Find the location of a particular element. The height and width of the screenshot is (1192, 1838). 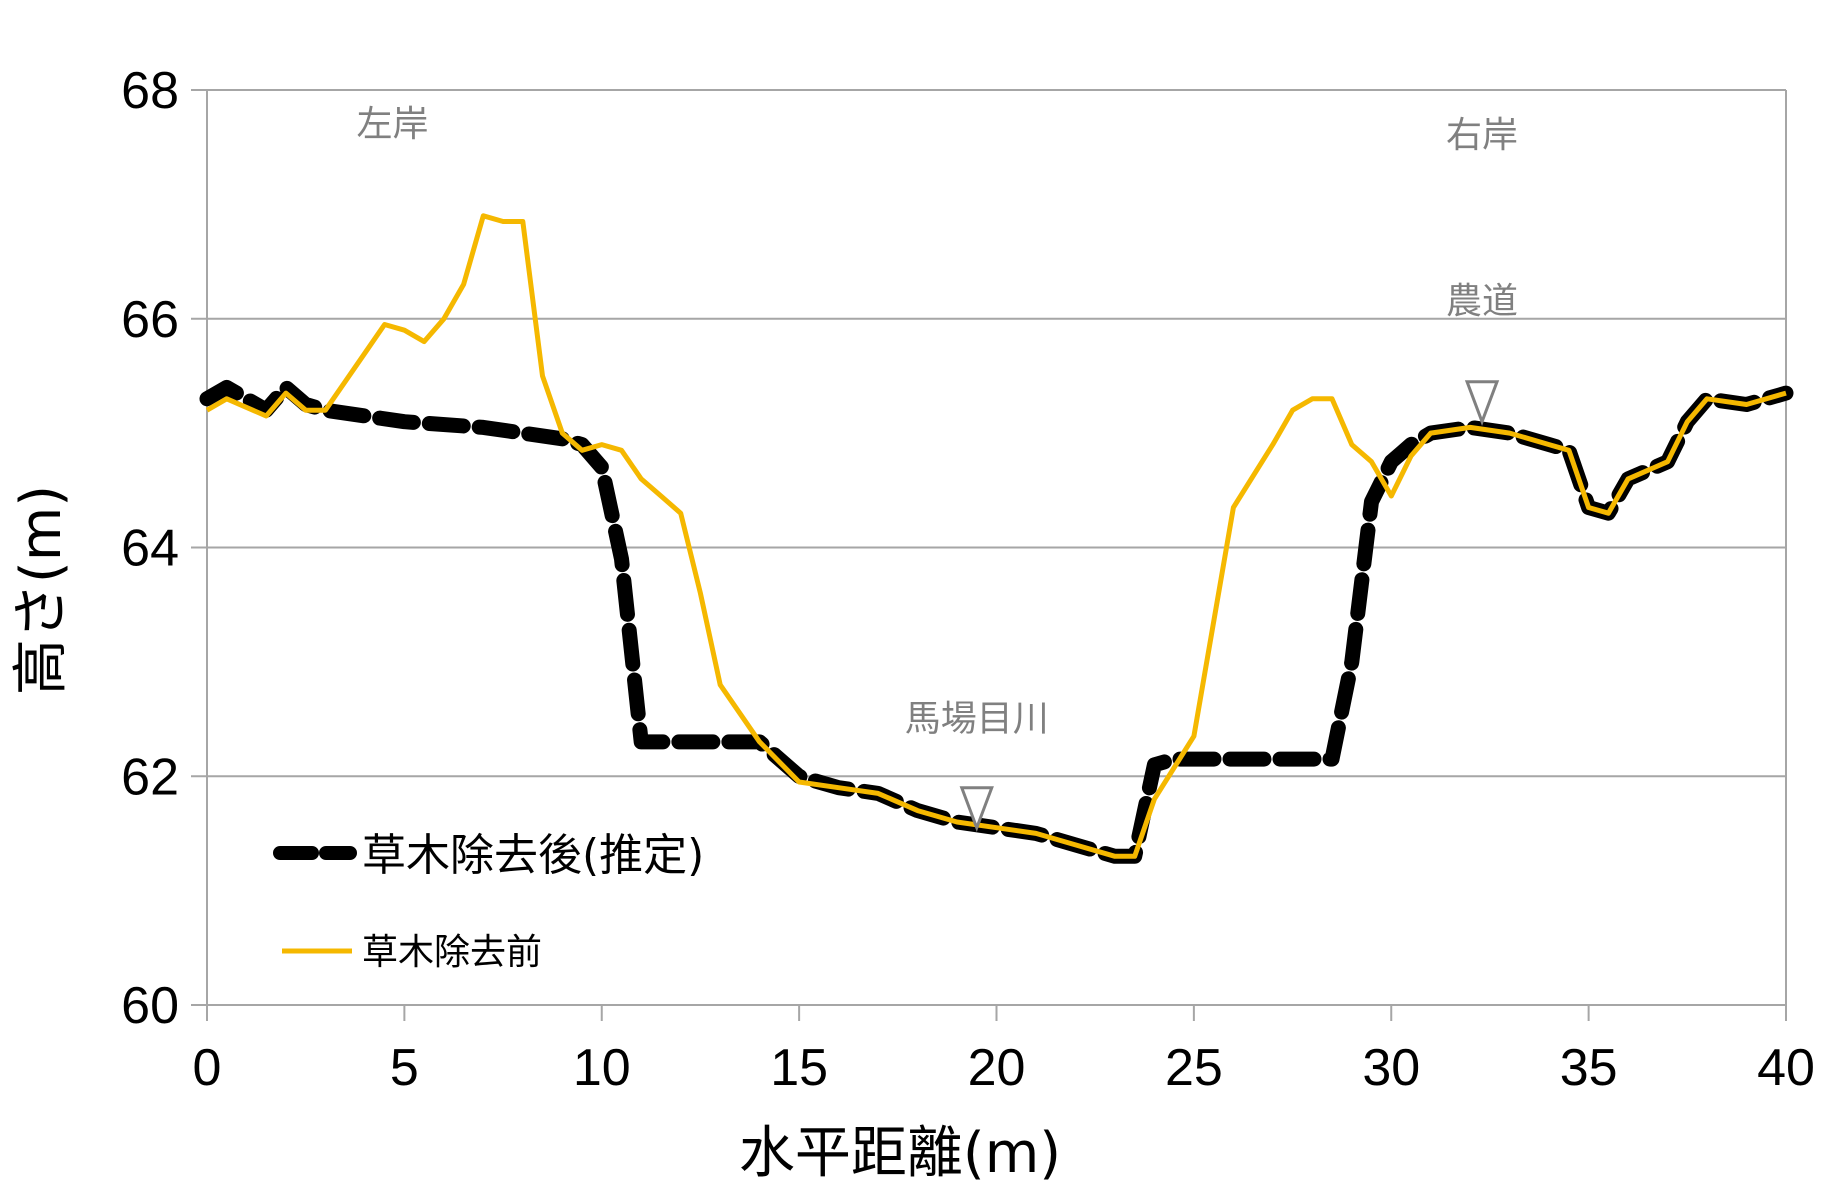

y-tick-label-66: 66 is located at coordinates (150, 320).